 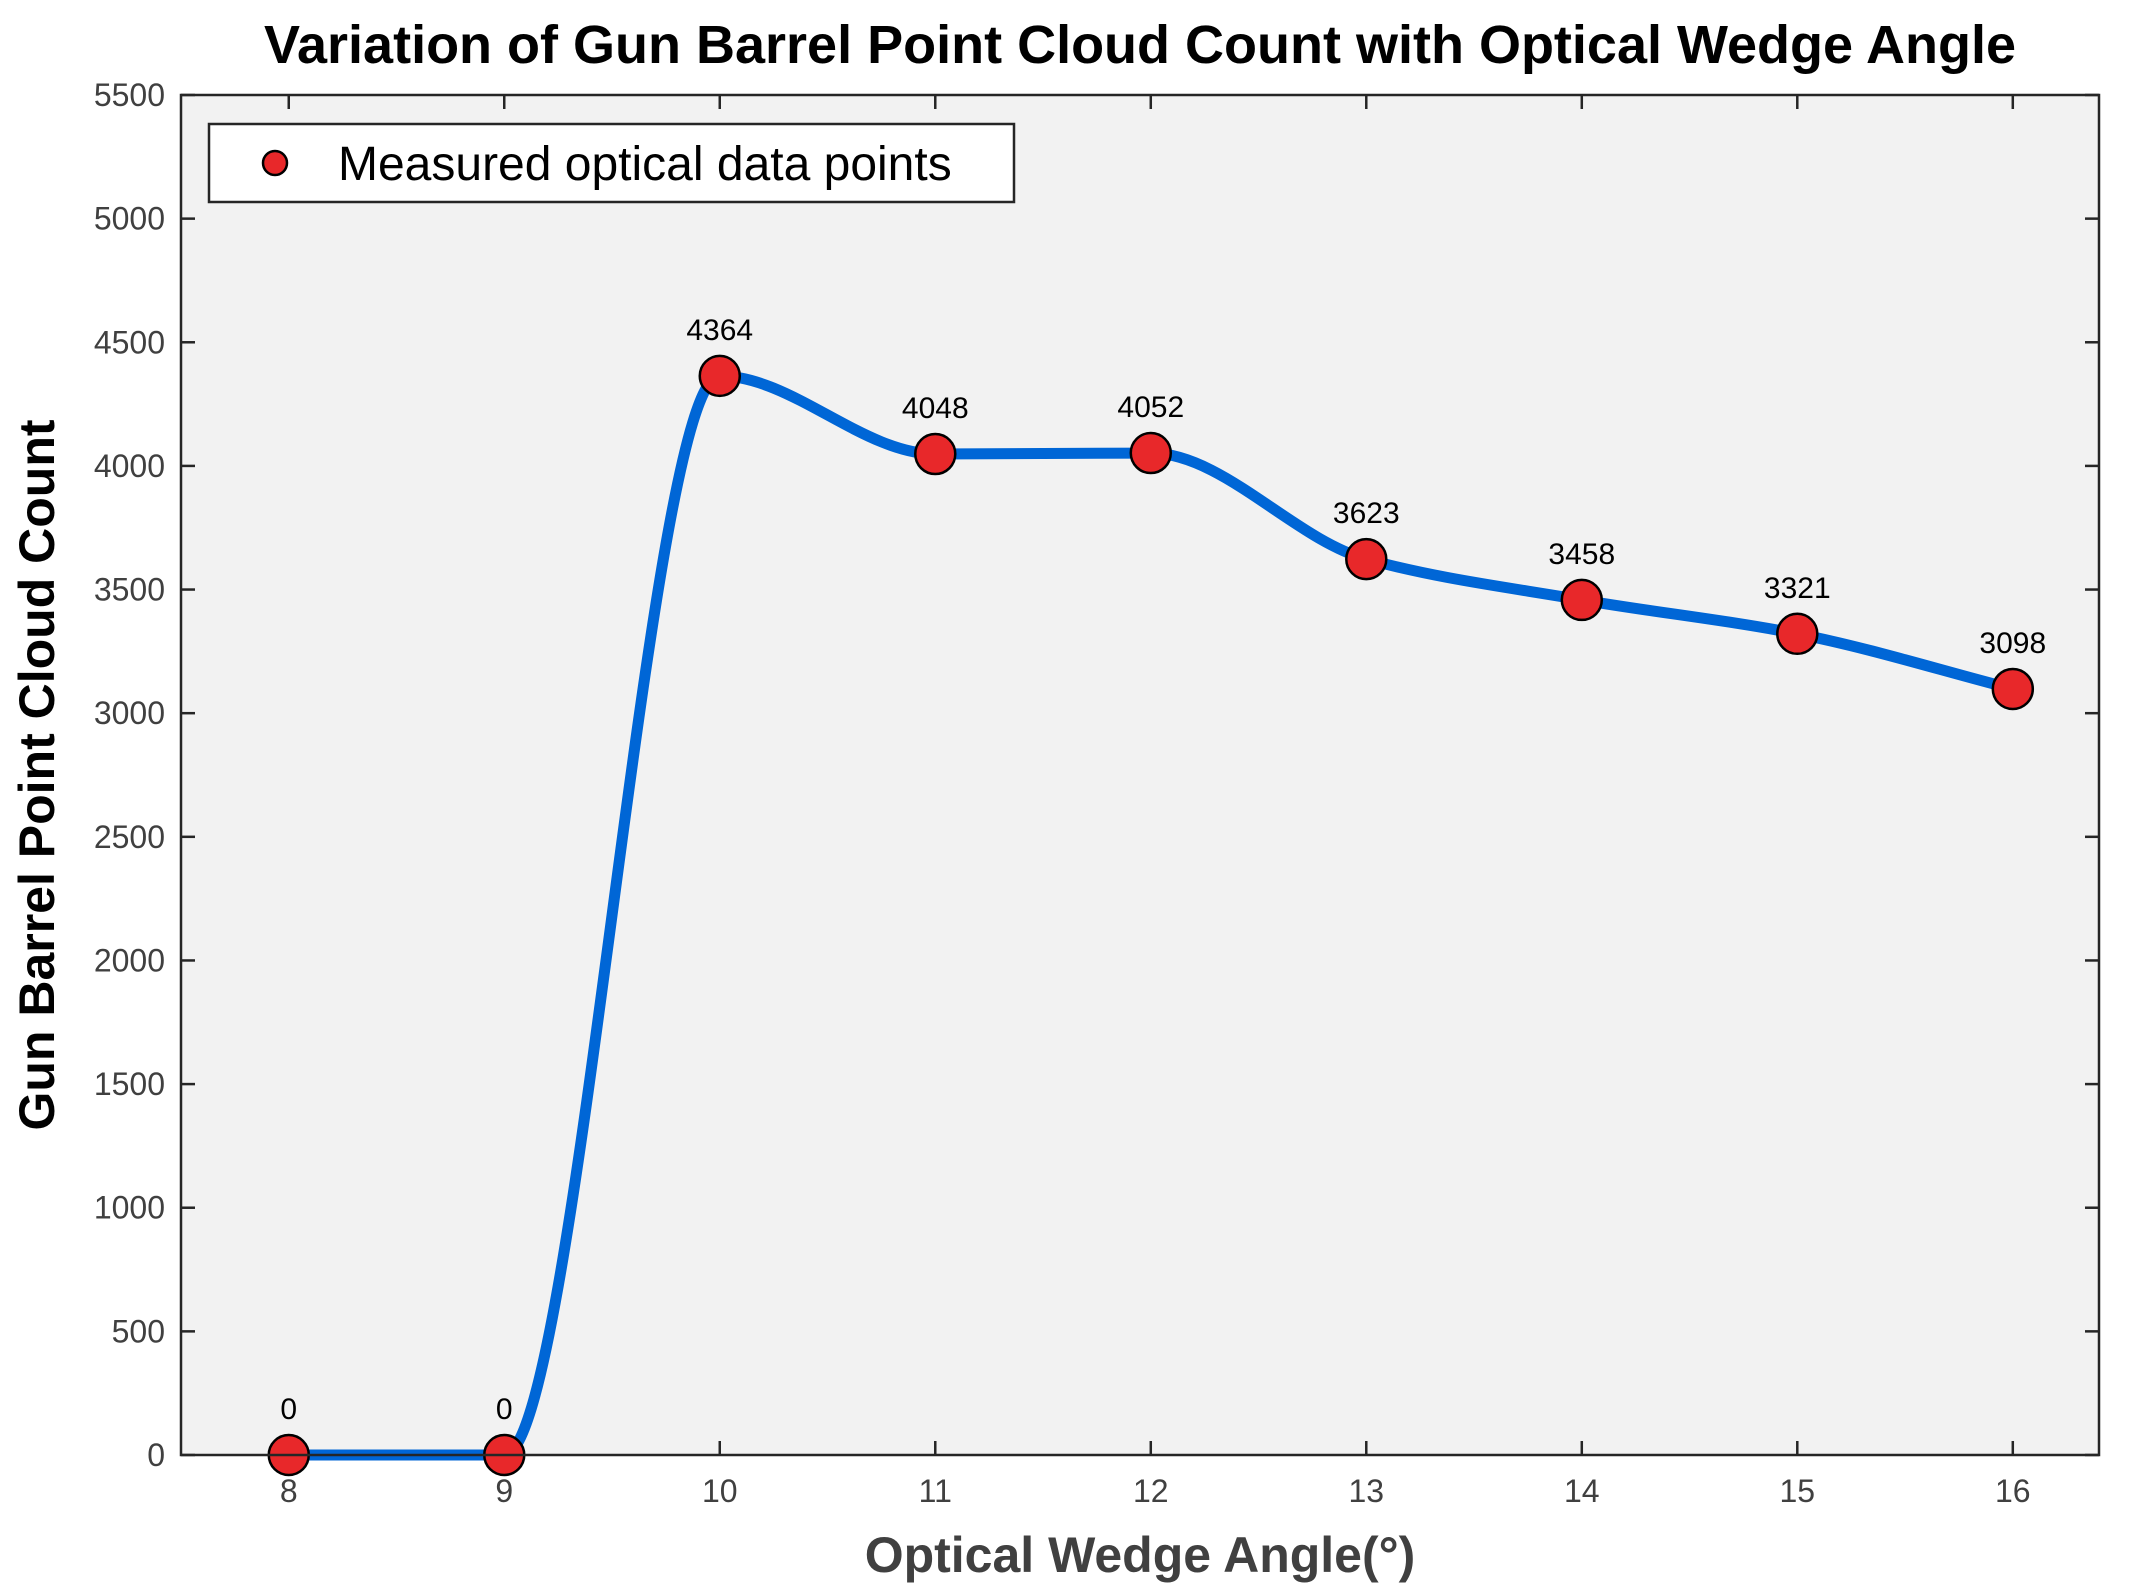 What do you see at coordinates (1582, 1491) in the screenshot?
I see `x-tick-label: 14` at bounding box center [1582, 1491].